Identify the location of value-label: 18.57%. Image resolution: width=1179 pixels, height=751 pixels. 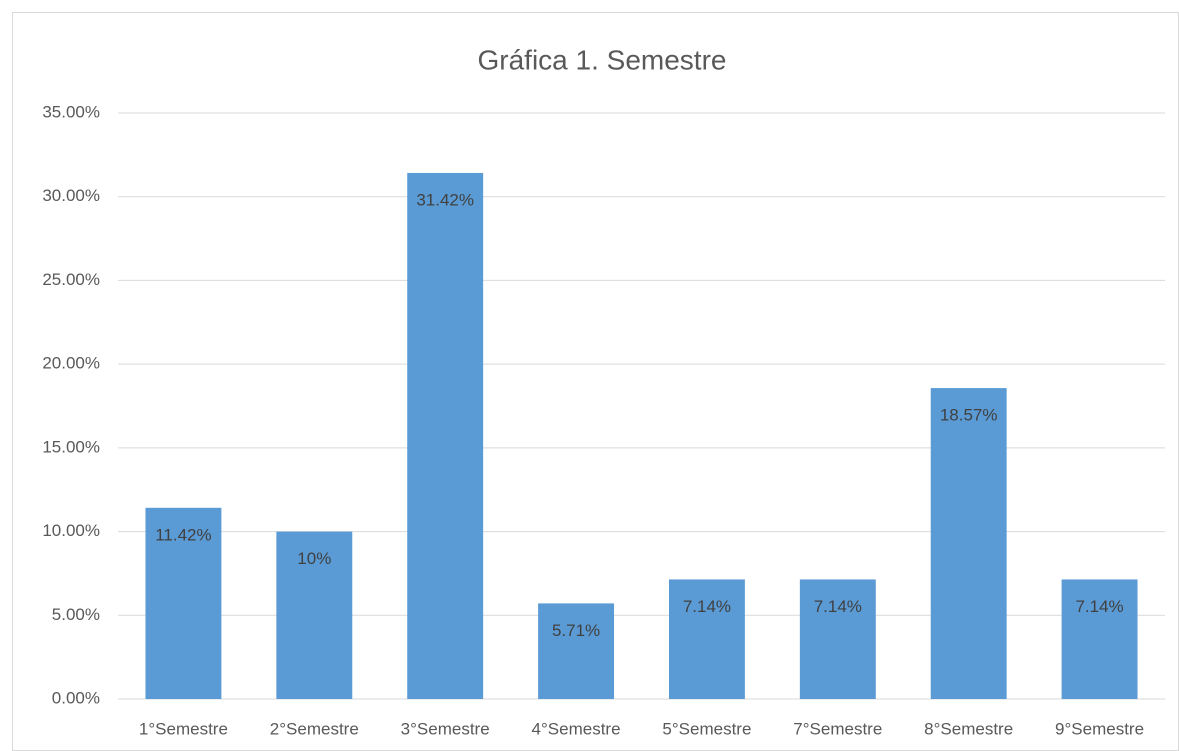
(969, 415).